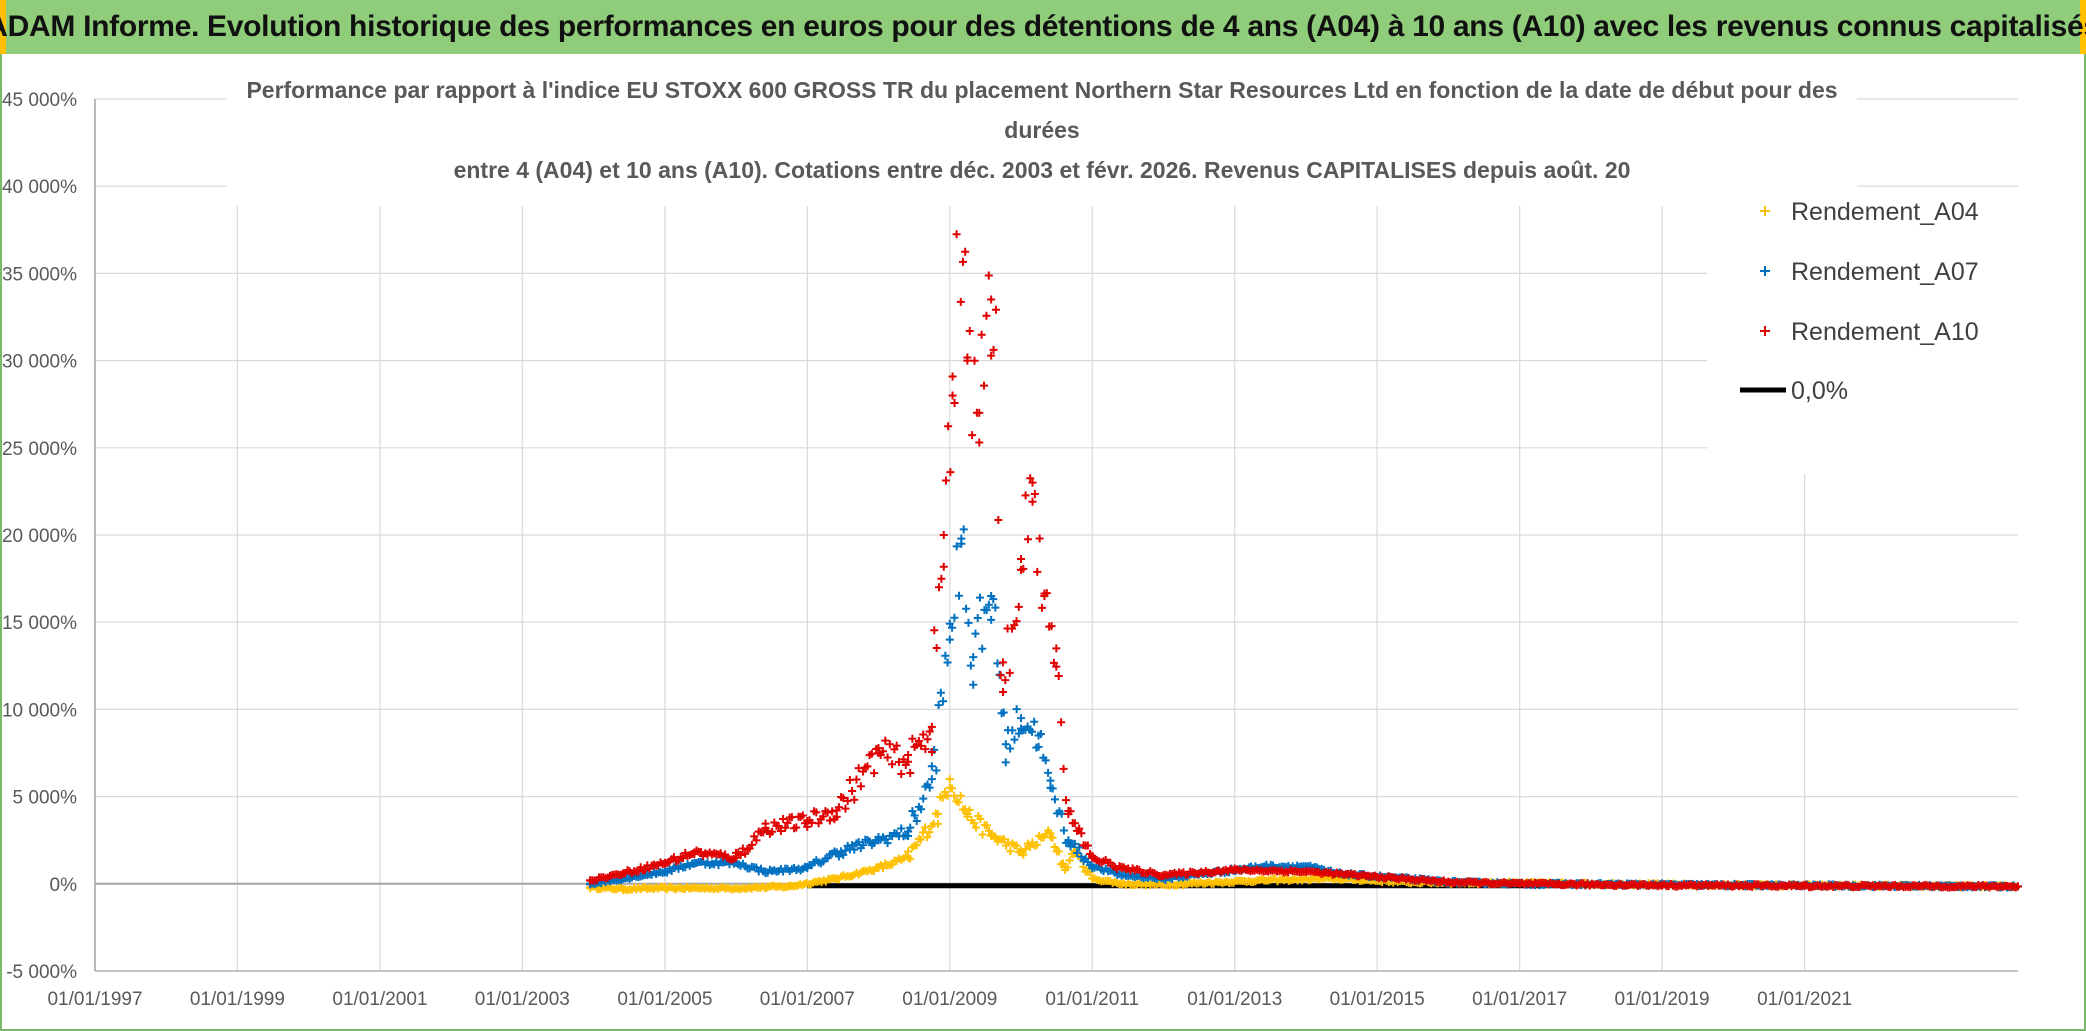 The width and height of the screenshot is (2086, 1031). Describe the element at coordinates (64, 885) in the screenshot. I see `y-tick-label: 0%` at that location.